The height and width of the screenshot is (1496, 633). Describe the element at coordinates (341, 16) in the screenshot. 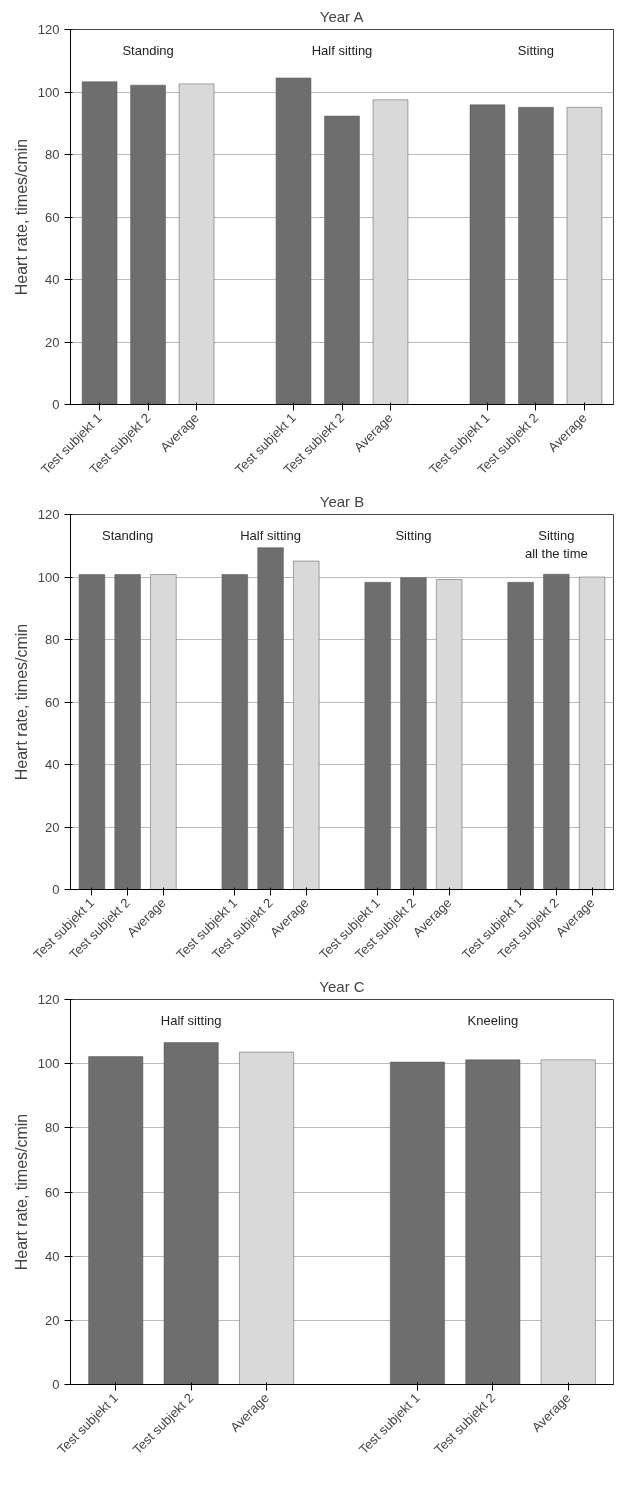

I see `chart-title: Year A` at that location.